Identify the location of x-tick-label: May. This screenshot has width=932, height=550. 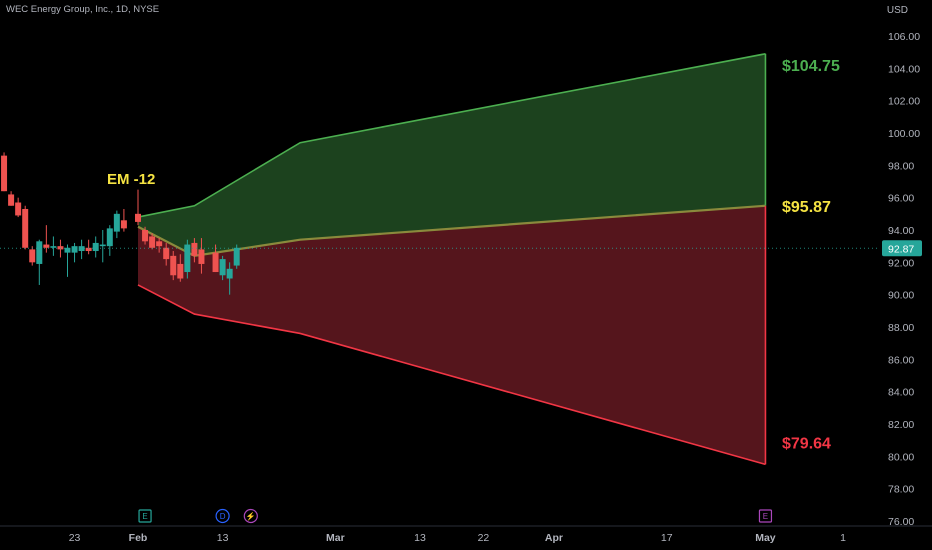
(765, 538).